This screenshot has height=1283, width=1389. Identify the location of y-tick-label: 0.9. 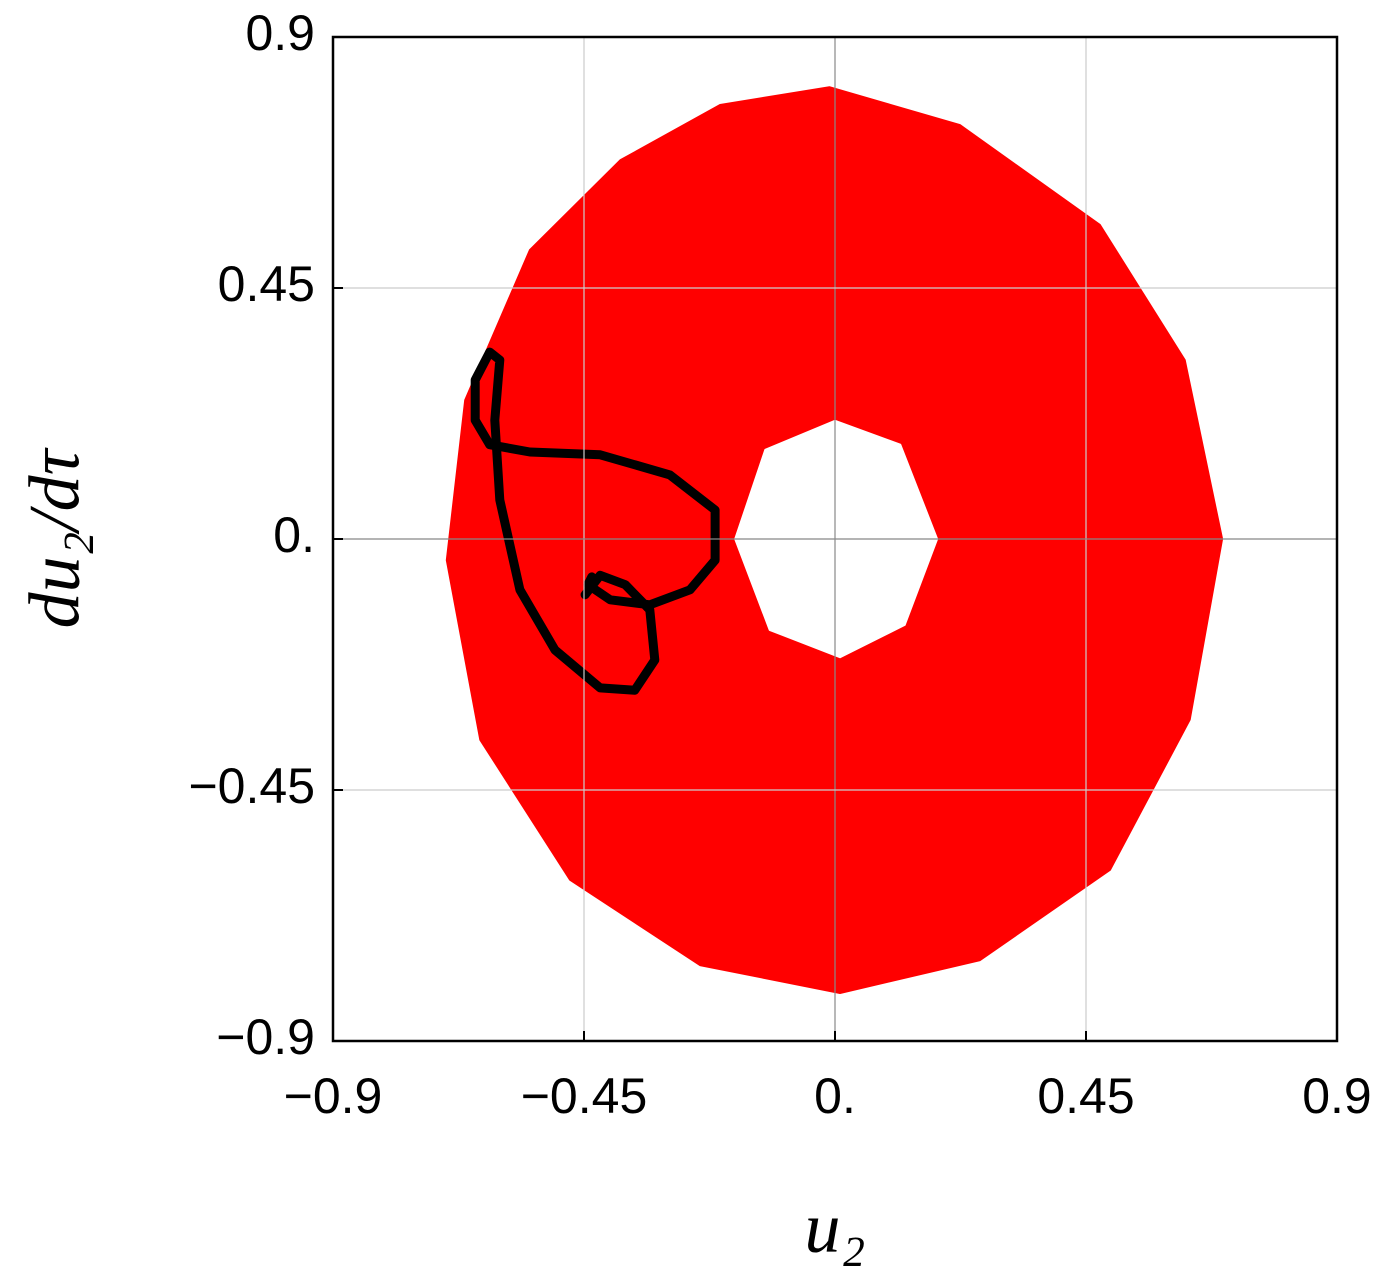
(280, 33).